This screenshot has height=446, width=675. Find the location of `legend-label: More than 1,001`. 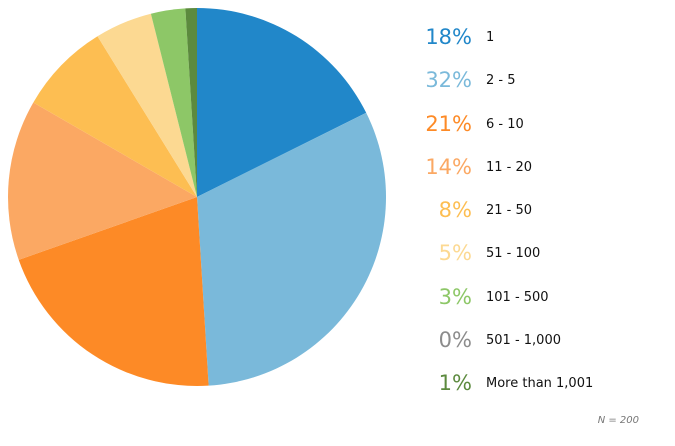

legend-label: More than 1,001 is located at coordinates (540, 384).